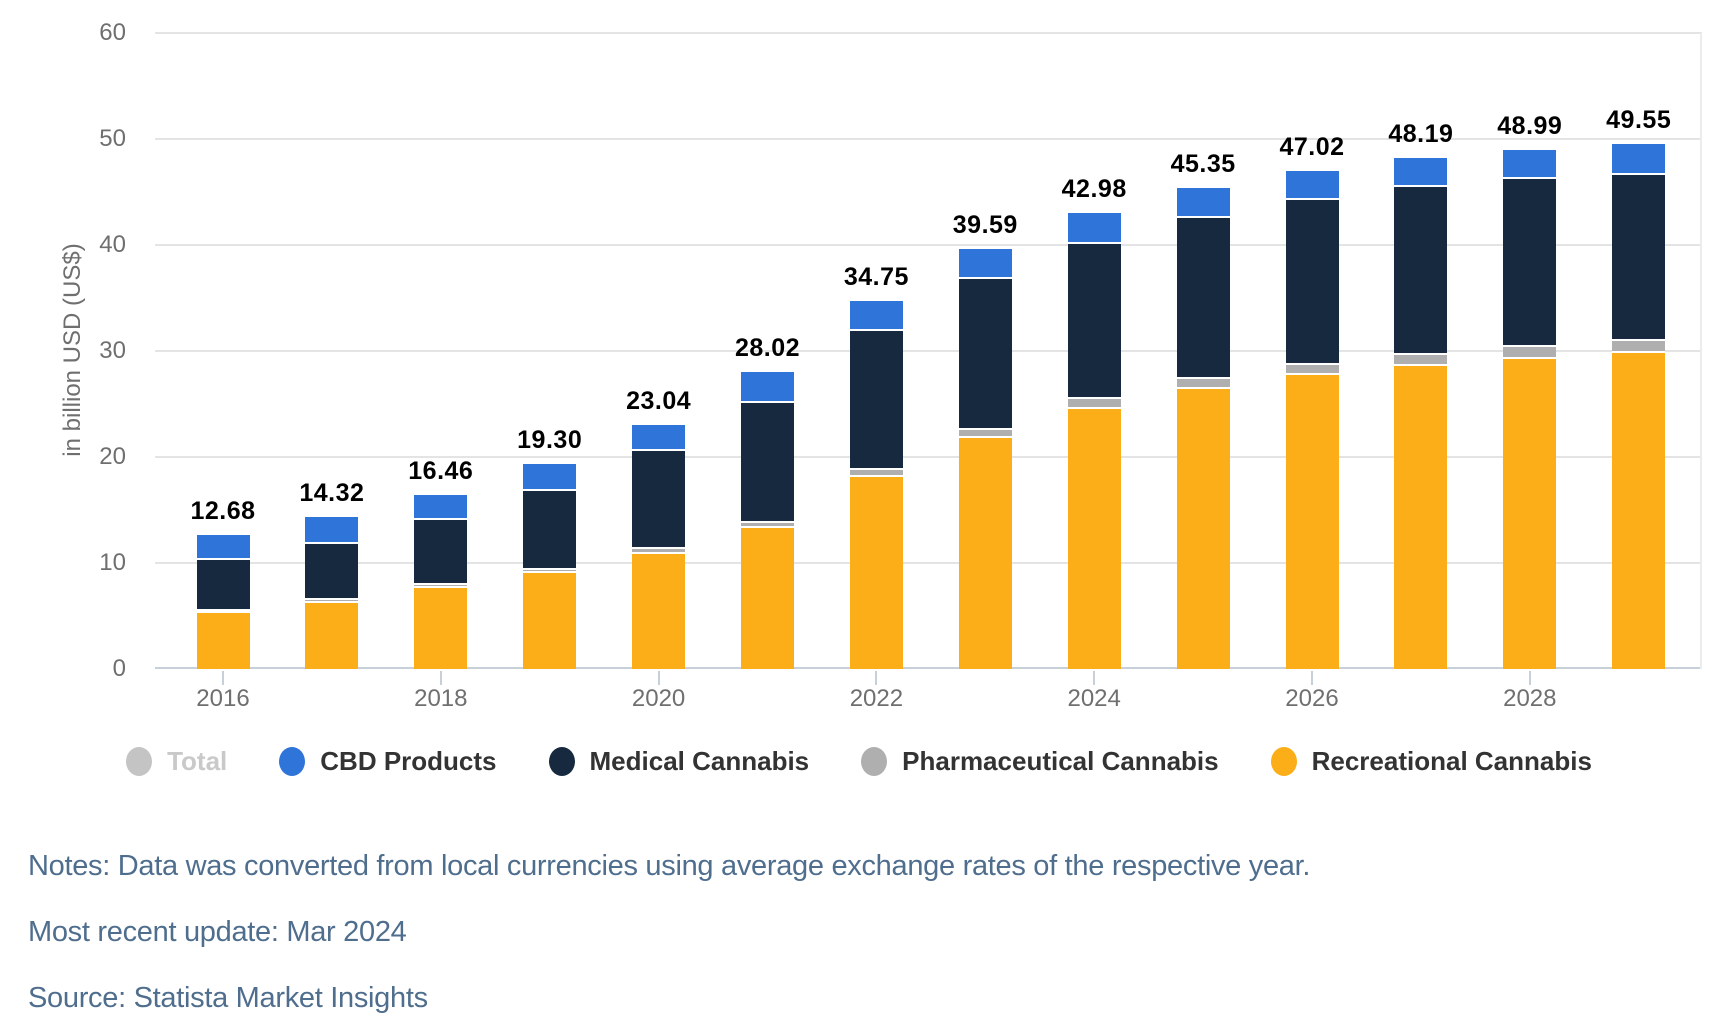 The width and height of the screenshot is (1718, 1036). Describe the element at coordinates (659, 549) in the screenshot. I see `bar-segment-pharmaceutical-cannabis-2020` at that location.